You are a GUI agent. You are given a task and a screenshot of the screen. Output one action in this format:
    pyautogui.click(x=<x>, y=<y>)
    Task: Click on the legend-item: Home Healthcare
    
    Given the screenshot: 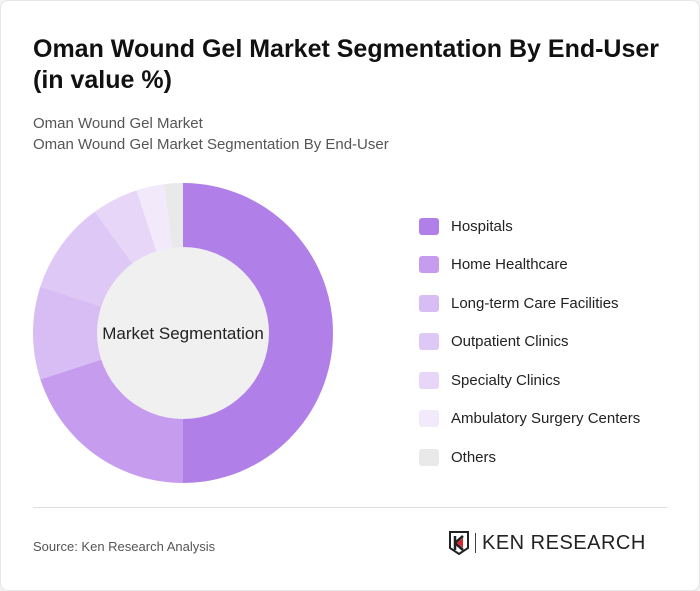 What is the action you would take?
    pyautogui.click(x=529, y=265)
    